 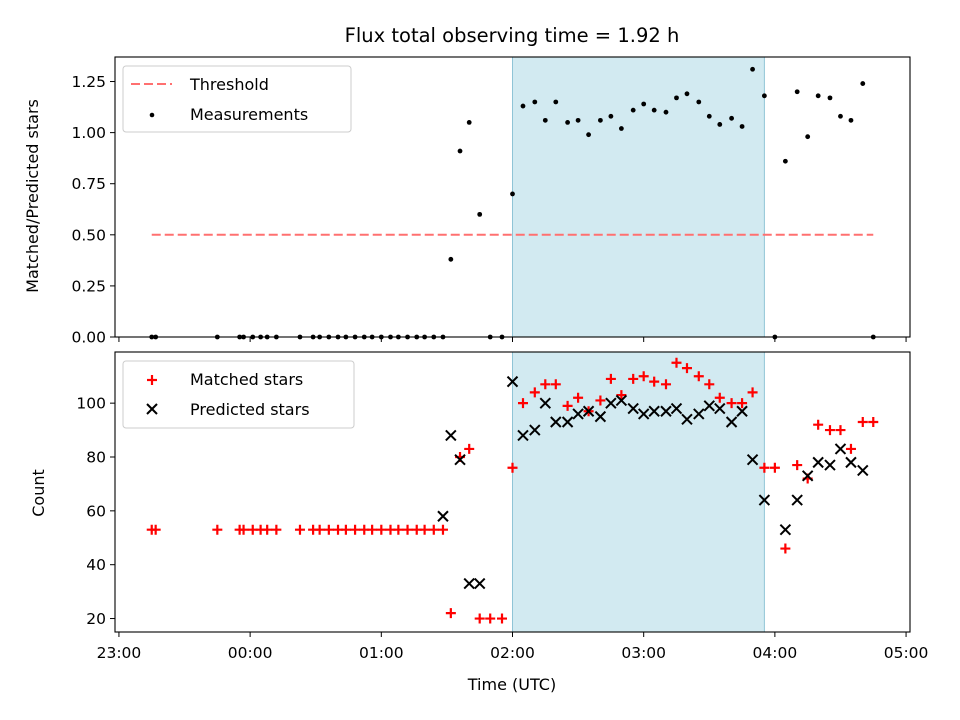 What do you see at coordinates (249, 114) in the screenshot?
I see `legend-measurements-label: Measurements` at bounding box center [249, 114].